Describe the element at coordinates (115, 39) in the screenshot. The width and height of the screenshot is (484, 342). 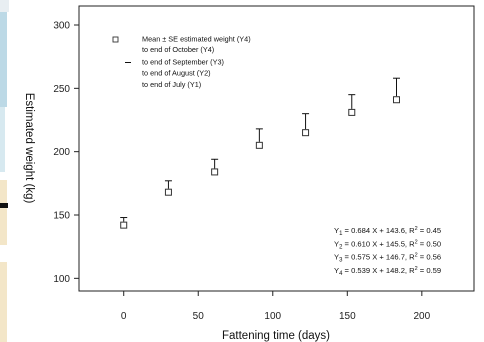
I see `legend-square-marker` at that location.